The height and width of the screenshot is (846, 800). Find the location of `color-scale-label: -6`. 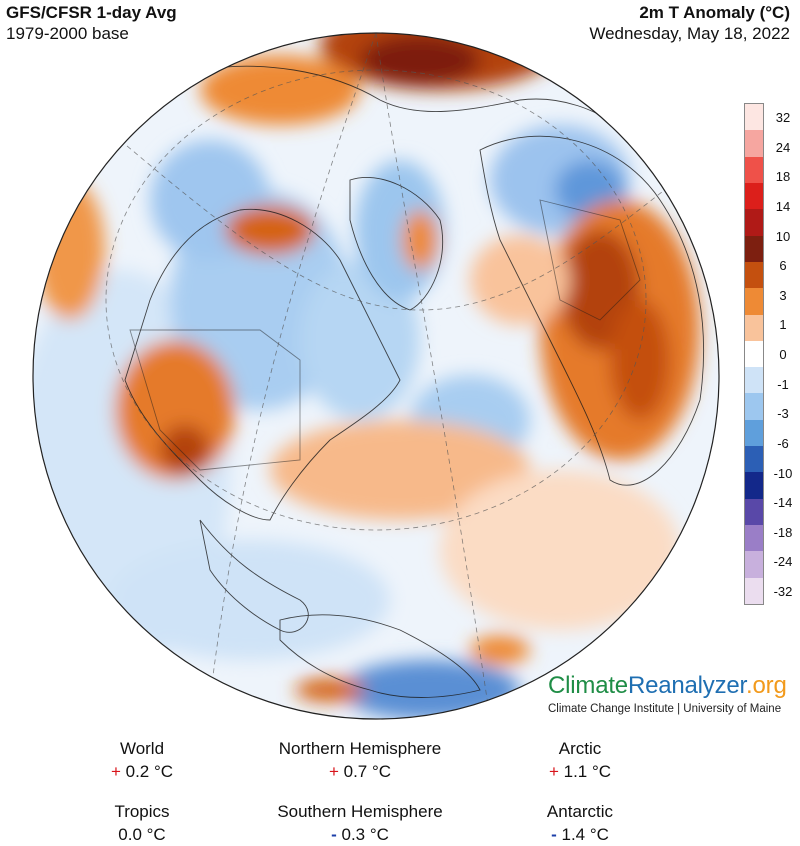

color-scale-label: -6 is located at coordinates (783, 443).